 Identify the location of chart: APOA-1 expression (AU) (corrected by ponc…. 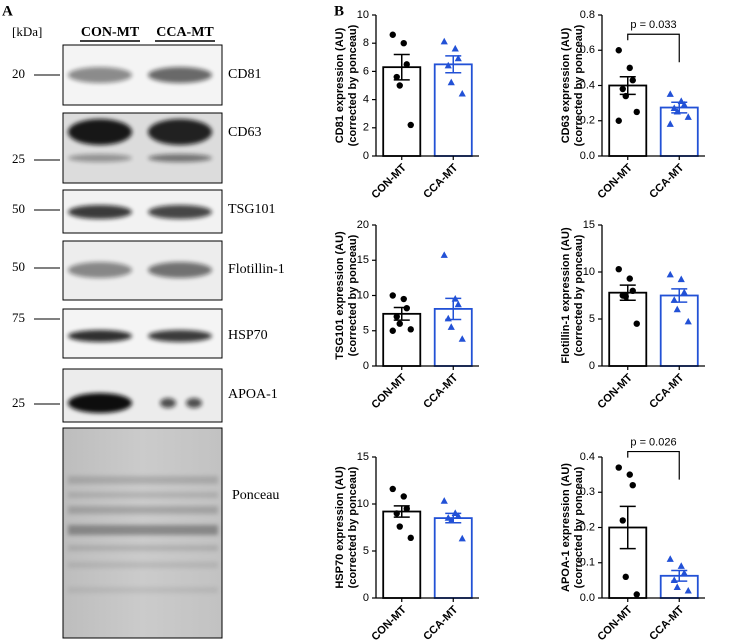
(632, 538).